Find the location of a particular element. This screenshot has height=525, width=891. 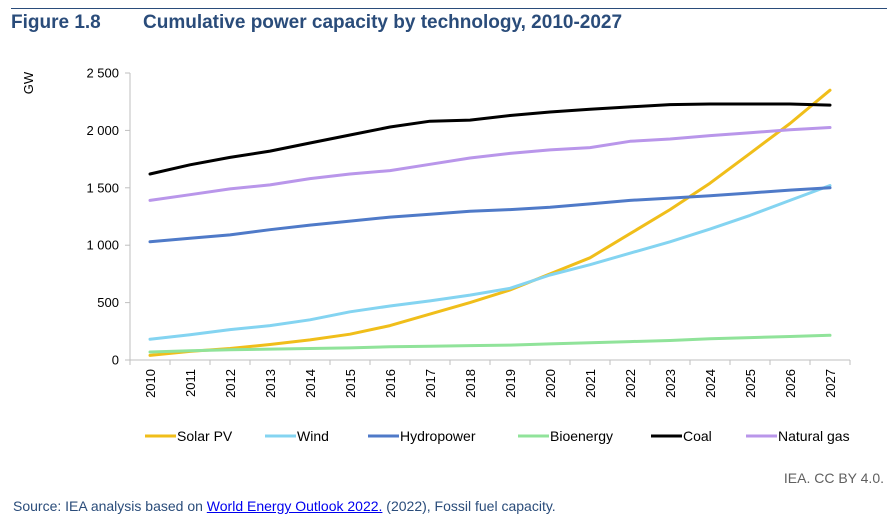

x-tick-label: 2013 is located at coordinates (270, 383).